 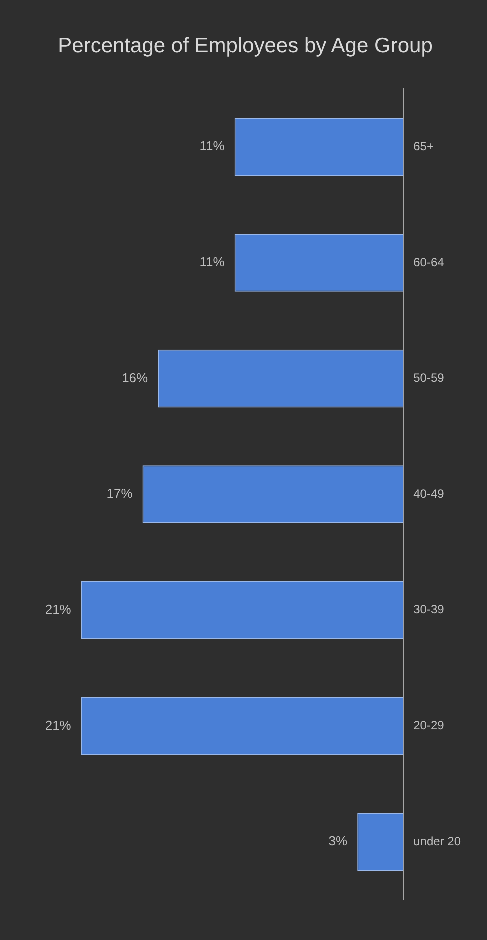 What do you see at coordinates (424, 146) in the screenshot?
I see `y-tick-label: 65+` at bounding box center [424, 146].